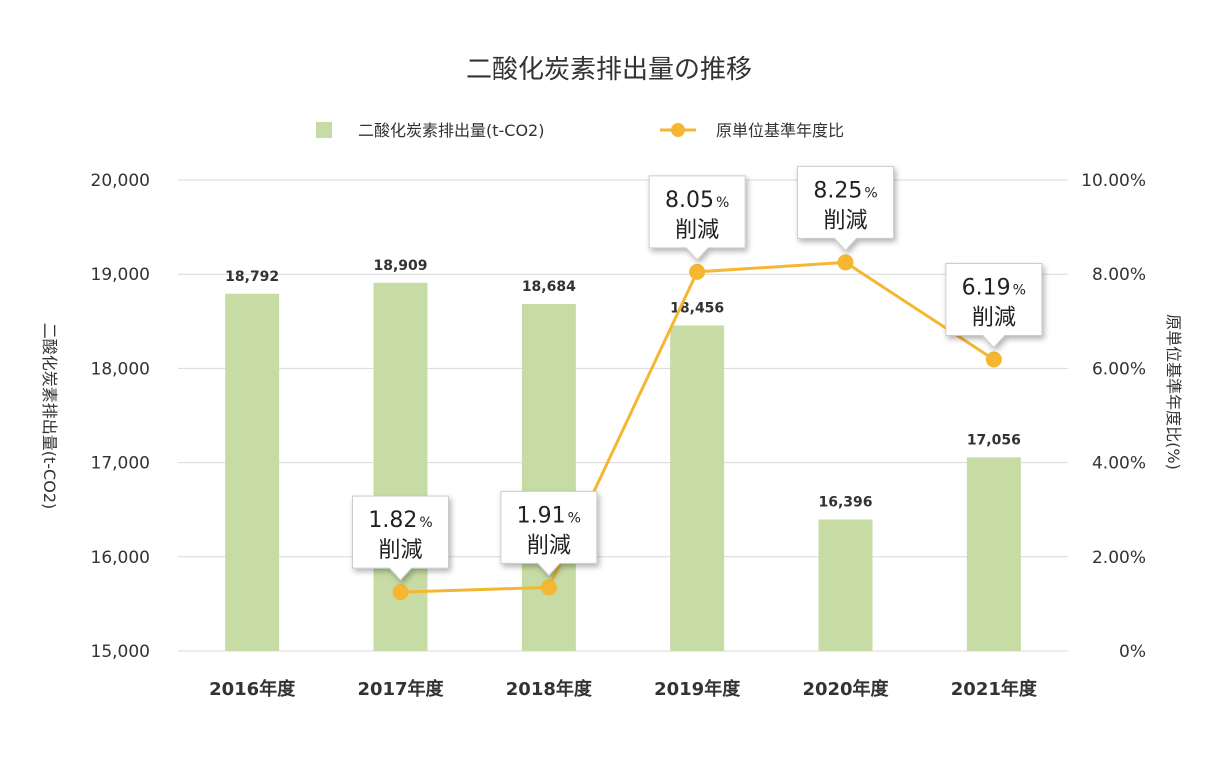 The width and height of the screenshot is (1218, 760). I want to click on legend-label-line: 原単位基準年度比, so click(780, 130).